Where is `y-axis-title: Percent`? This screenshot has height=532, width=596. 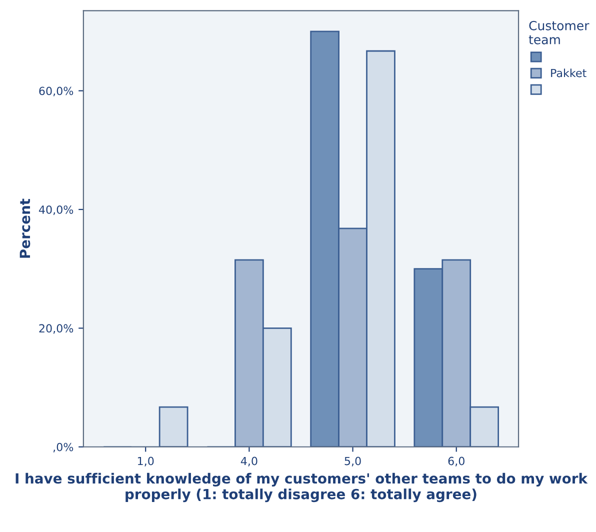 y-axis-title: Percent is located at coordinates (25, 228).